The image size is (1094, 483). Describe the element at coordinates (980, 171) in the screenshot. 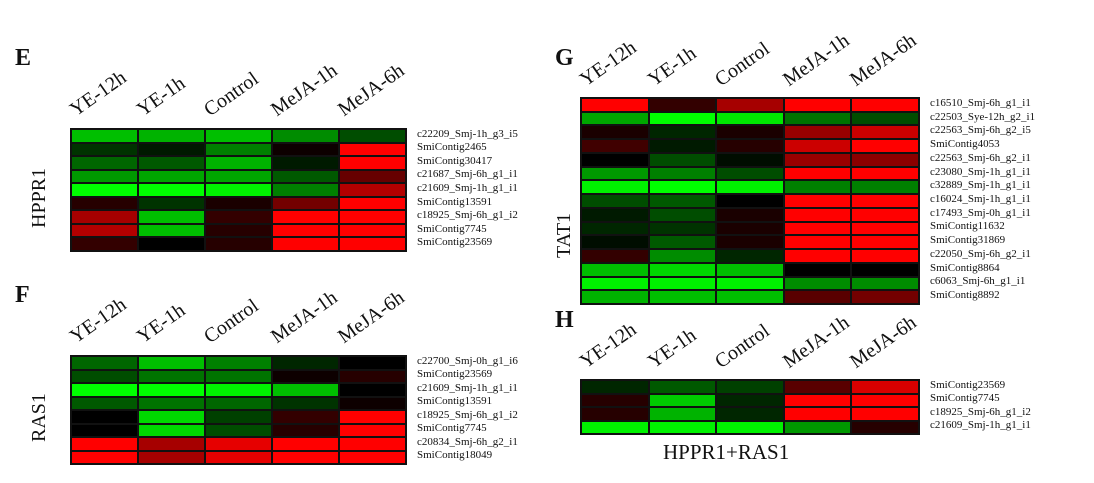

I see `row-label: c23080_Smj-1h_g1_i1` at that location.